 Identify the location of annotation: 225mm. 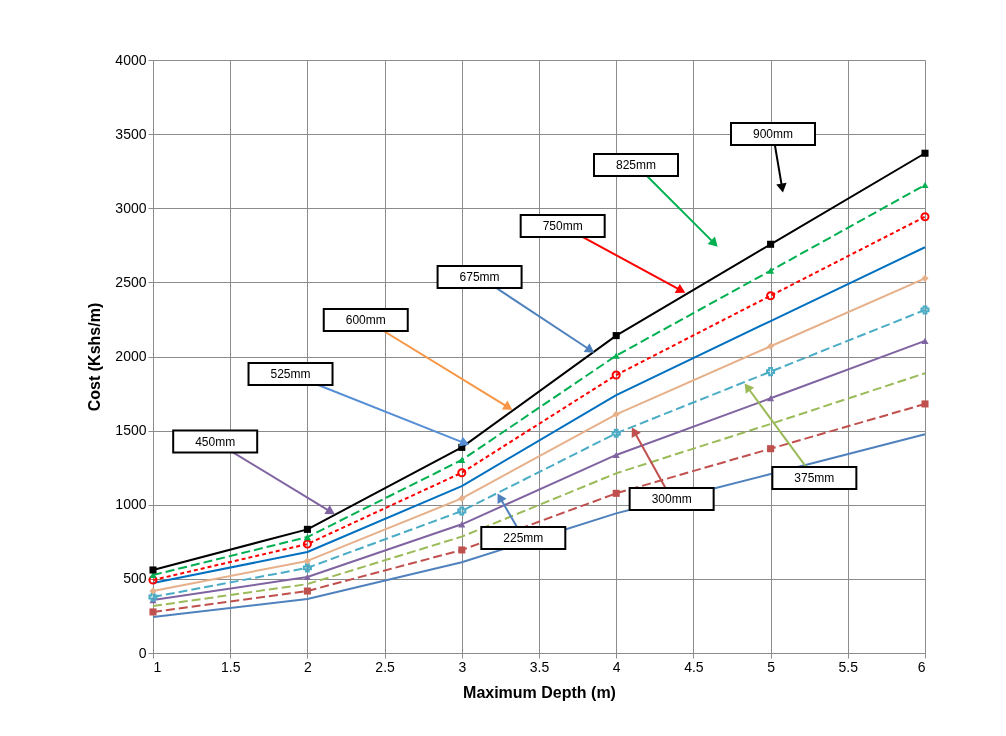
(523, 538).